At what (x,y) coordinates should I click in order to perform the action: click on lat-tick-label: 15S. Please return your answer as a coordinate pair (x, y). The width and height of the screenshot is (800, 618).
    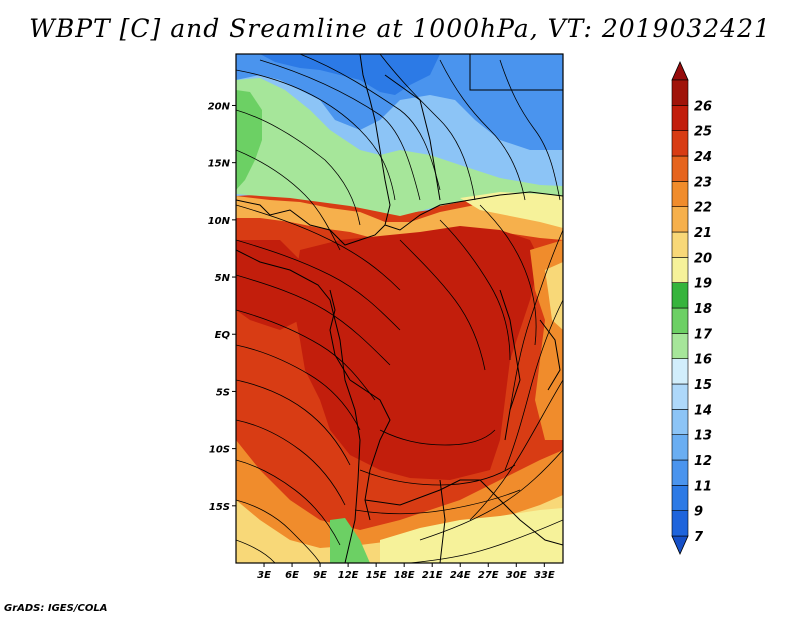
    Looking at the image, I should click on (219, 507).